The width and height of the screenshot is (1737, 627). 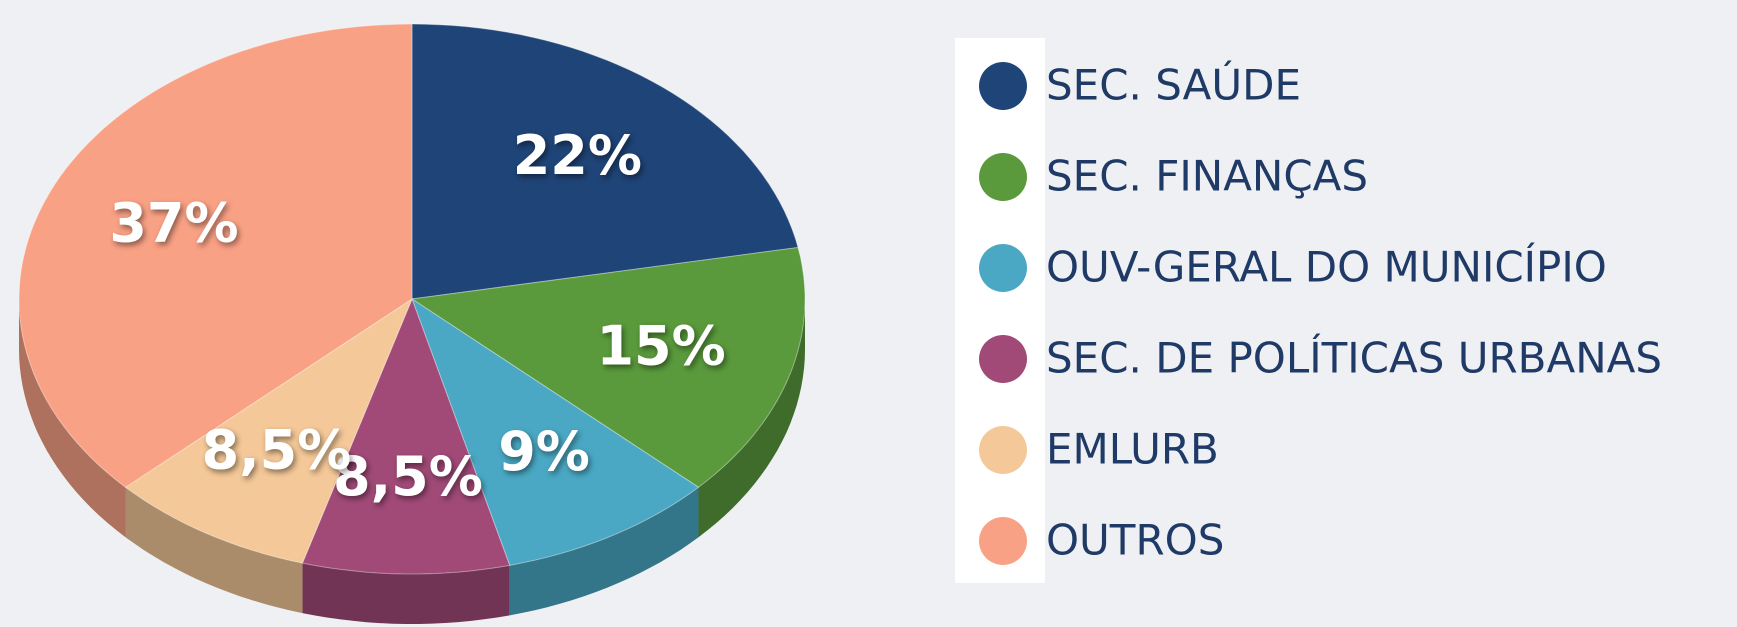 What do you see at coordinates (1173, 85) in the screenshot?
I see `legend-label: SEC. SAÚDE` at bounding box center [1173, 85].